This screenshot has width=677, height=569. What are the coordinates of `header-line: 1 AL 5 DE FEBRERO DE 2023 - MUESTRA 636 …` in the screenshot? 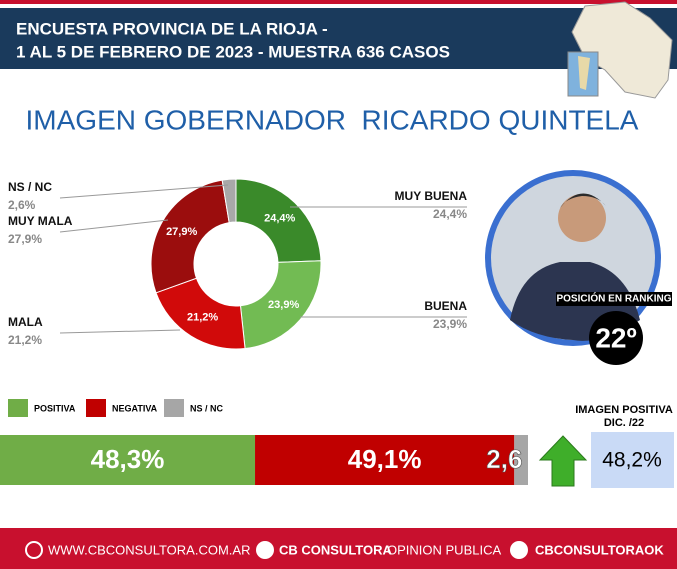 It's located at (233, 51).